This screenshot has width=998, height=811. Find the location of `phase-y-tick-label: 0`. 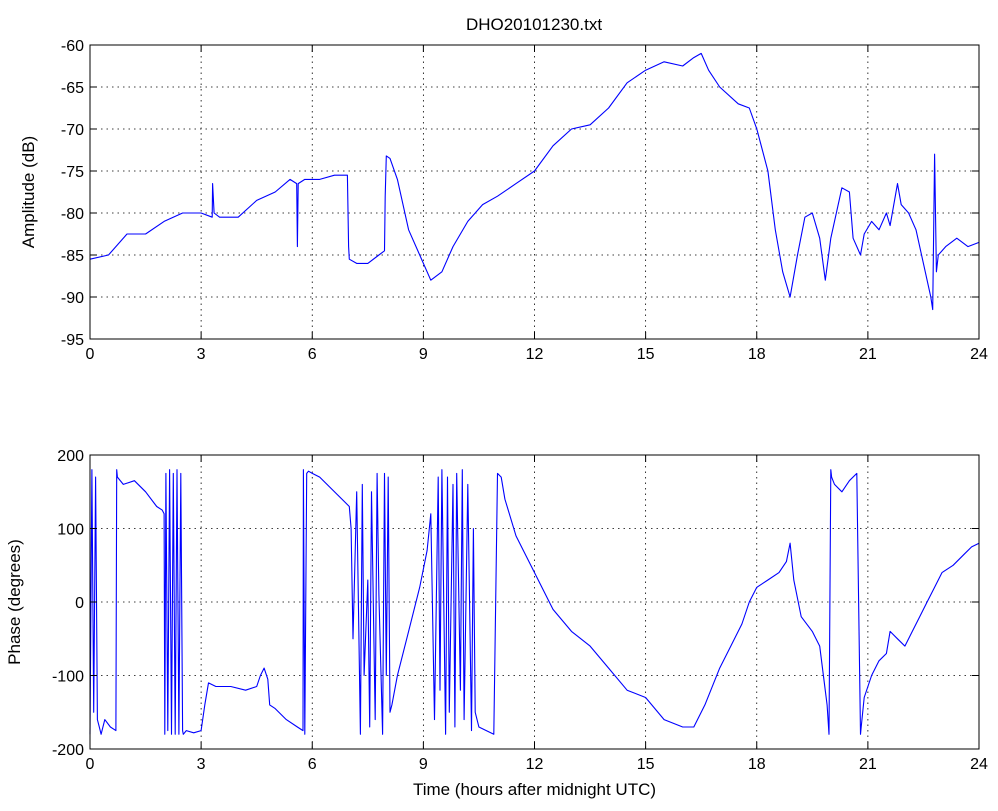

phase-y-tick-label: 0 is located at coordinates (79, 603).